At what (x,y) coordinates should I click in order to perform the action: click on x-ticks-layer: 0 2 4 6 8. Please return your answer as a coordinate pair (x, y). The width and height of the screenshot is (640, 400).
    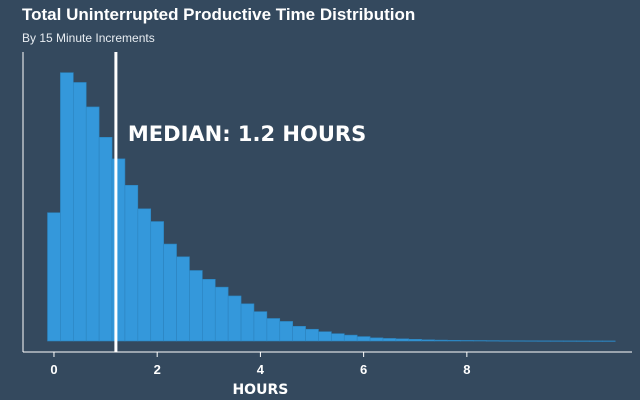
    Looking at the image, I should click on (260, 364).